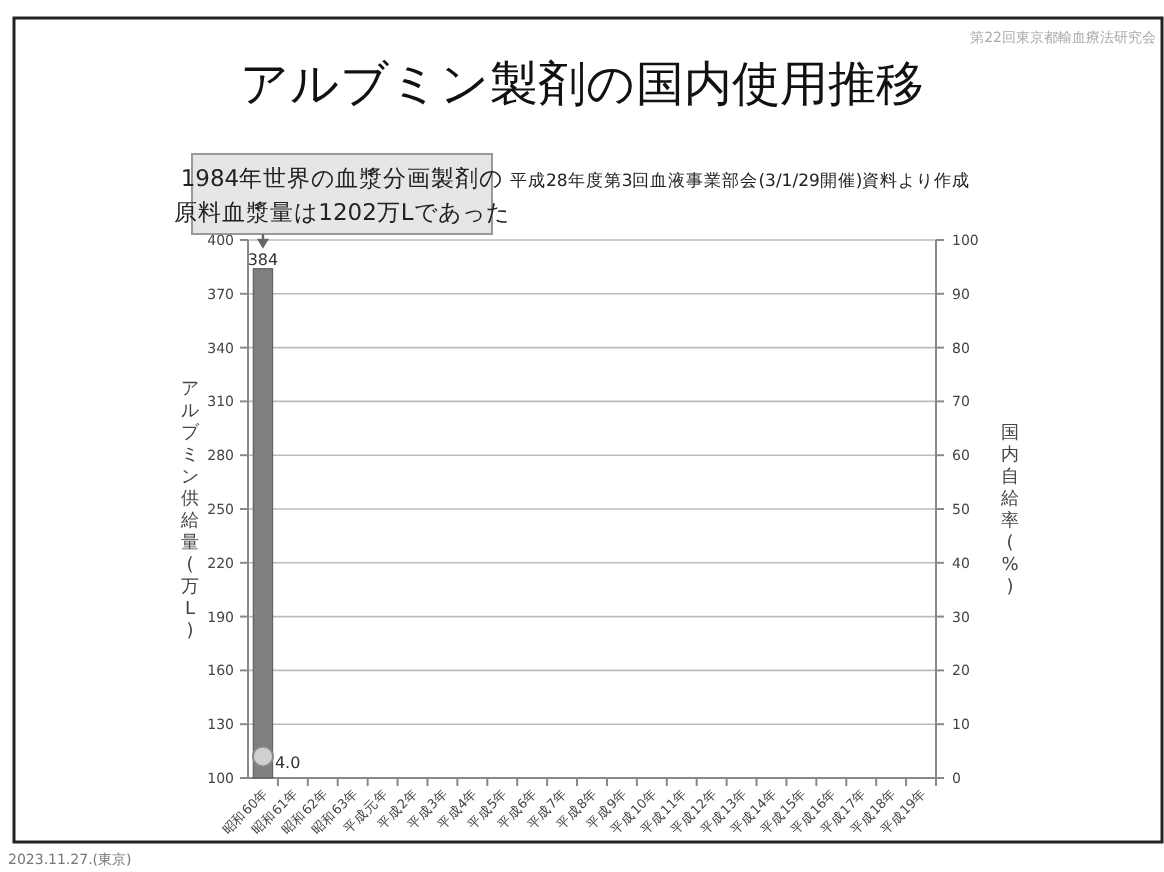 This screenshot has width=1164, height=872. I want to click on chart-title: アルブミン製剤の国内使用推移, so click(582, 84).